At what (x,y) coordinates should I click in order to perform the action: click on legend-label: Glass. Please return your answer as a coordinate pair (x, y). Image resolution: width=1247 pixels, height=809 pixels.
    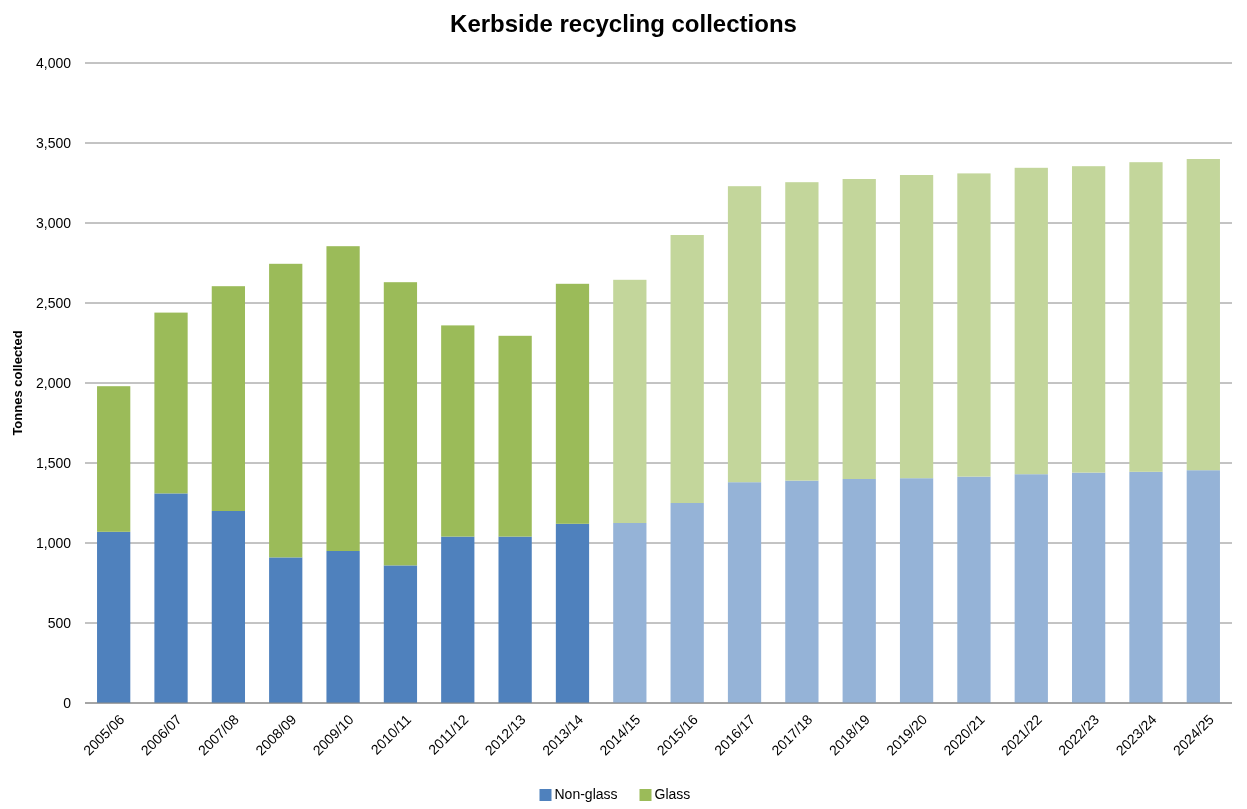
    Looking at the image, I should click on (672, 794).